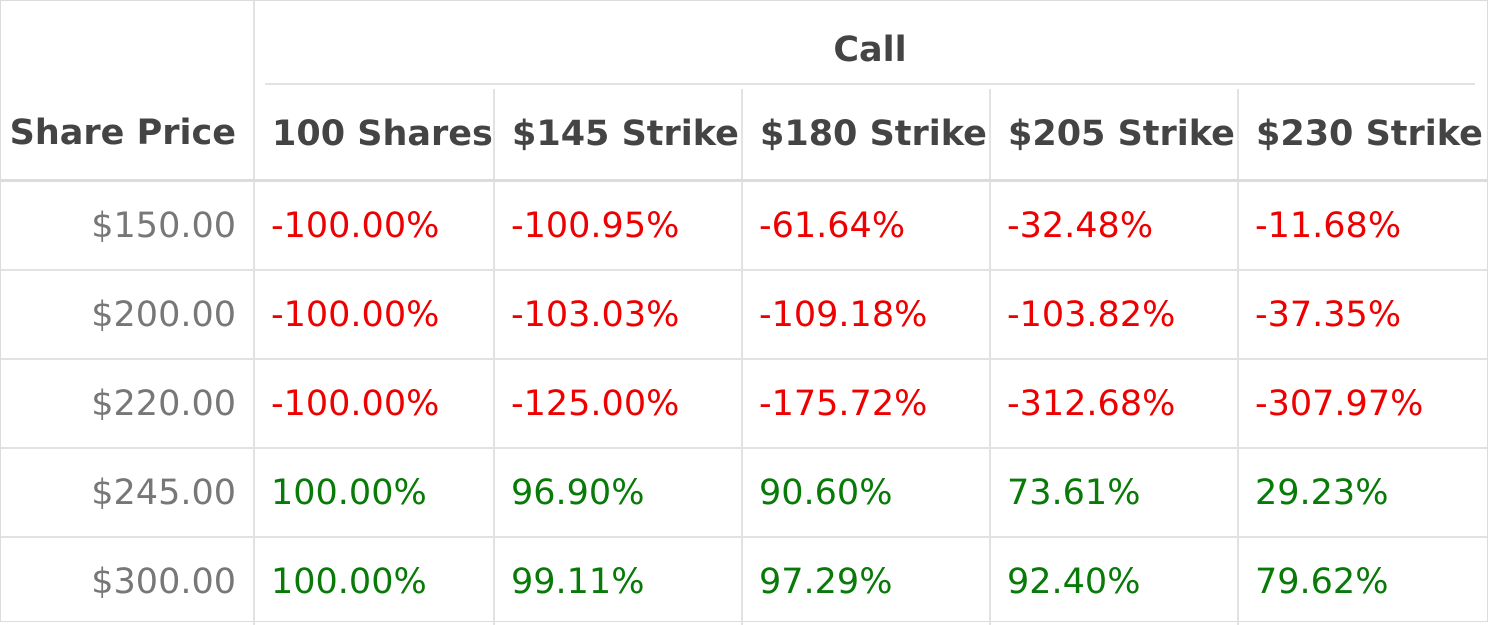 This screenshot has height=625, width=1488. I want to click on share-price-header: Share Price, so click(127, 91).